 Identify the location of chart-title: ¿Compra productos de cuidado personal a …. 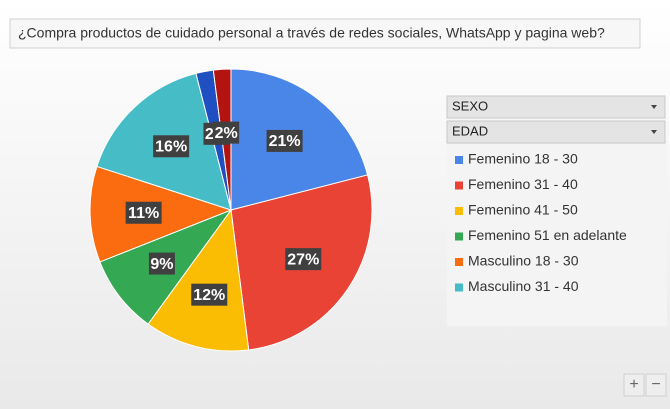
(311, 33).